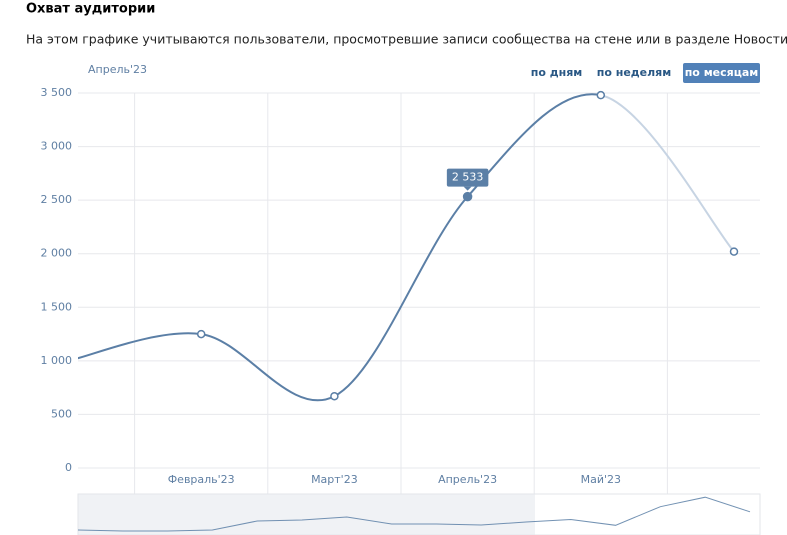  Describe the element at coordinates (467, 479) in the screenshot. I see `x-tick-label: Апрель'23` at that location.